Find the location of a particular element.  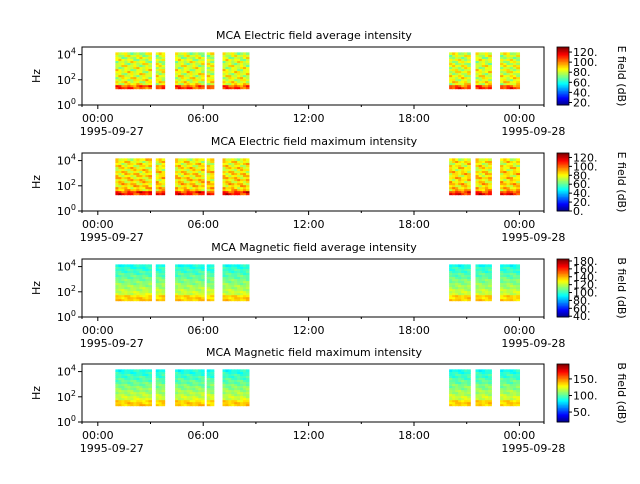

x-tick-label: 00:00 is located at coordinates (98, 330).